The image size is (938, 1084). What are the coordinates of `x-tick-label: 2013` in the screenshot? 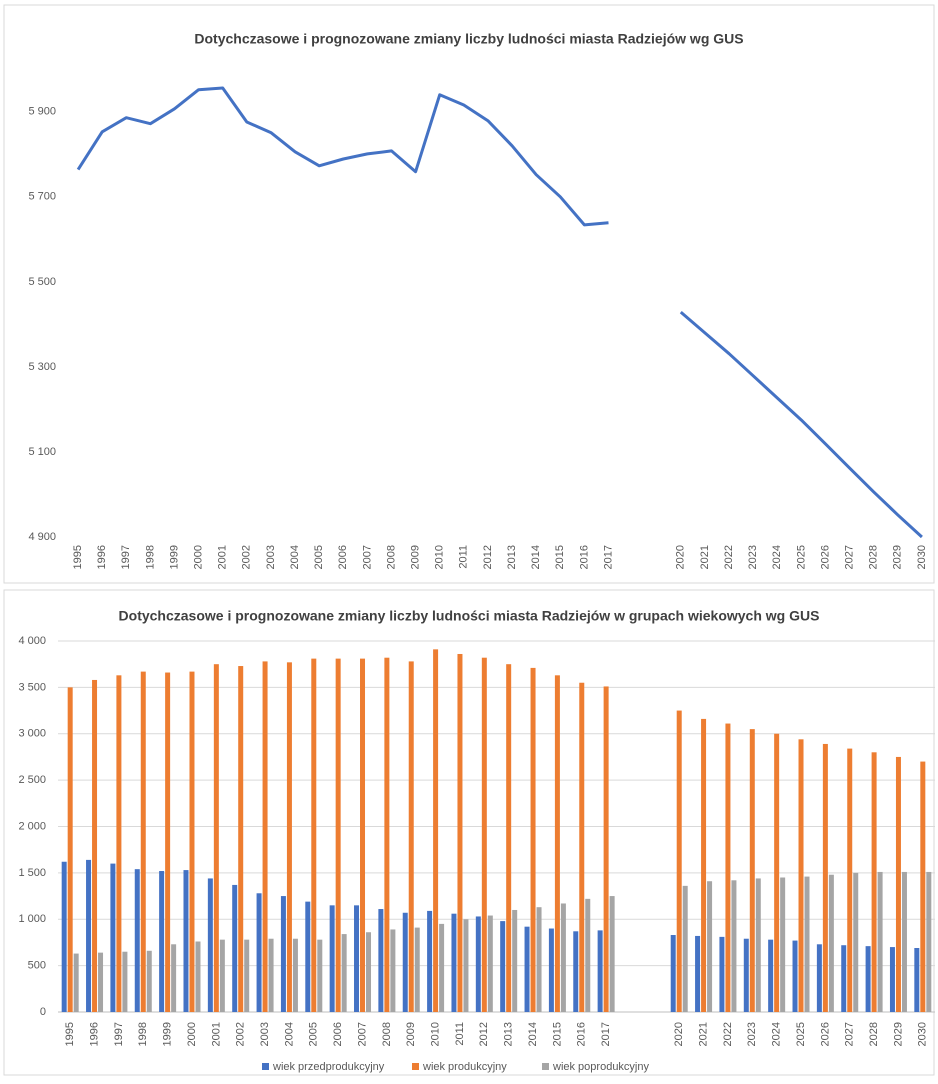 It's located at (512, 557).